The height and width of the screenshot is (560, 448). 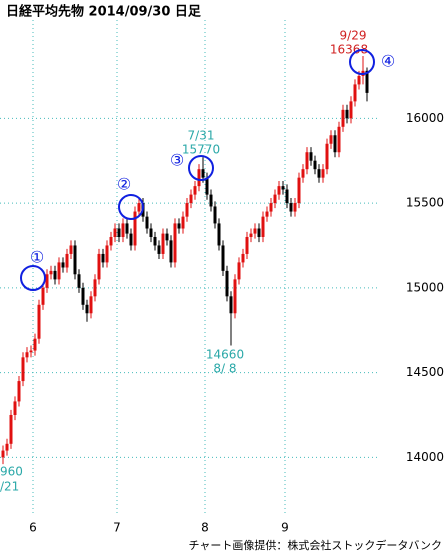 I want to click on annotation: 8/ 8, so click(x=224, y=369).